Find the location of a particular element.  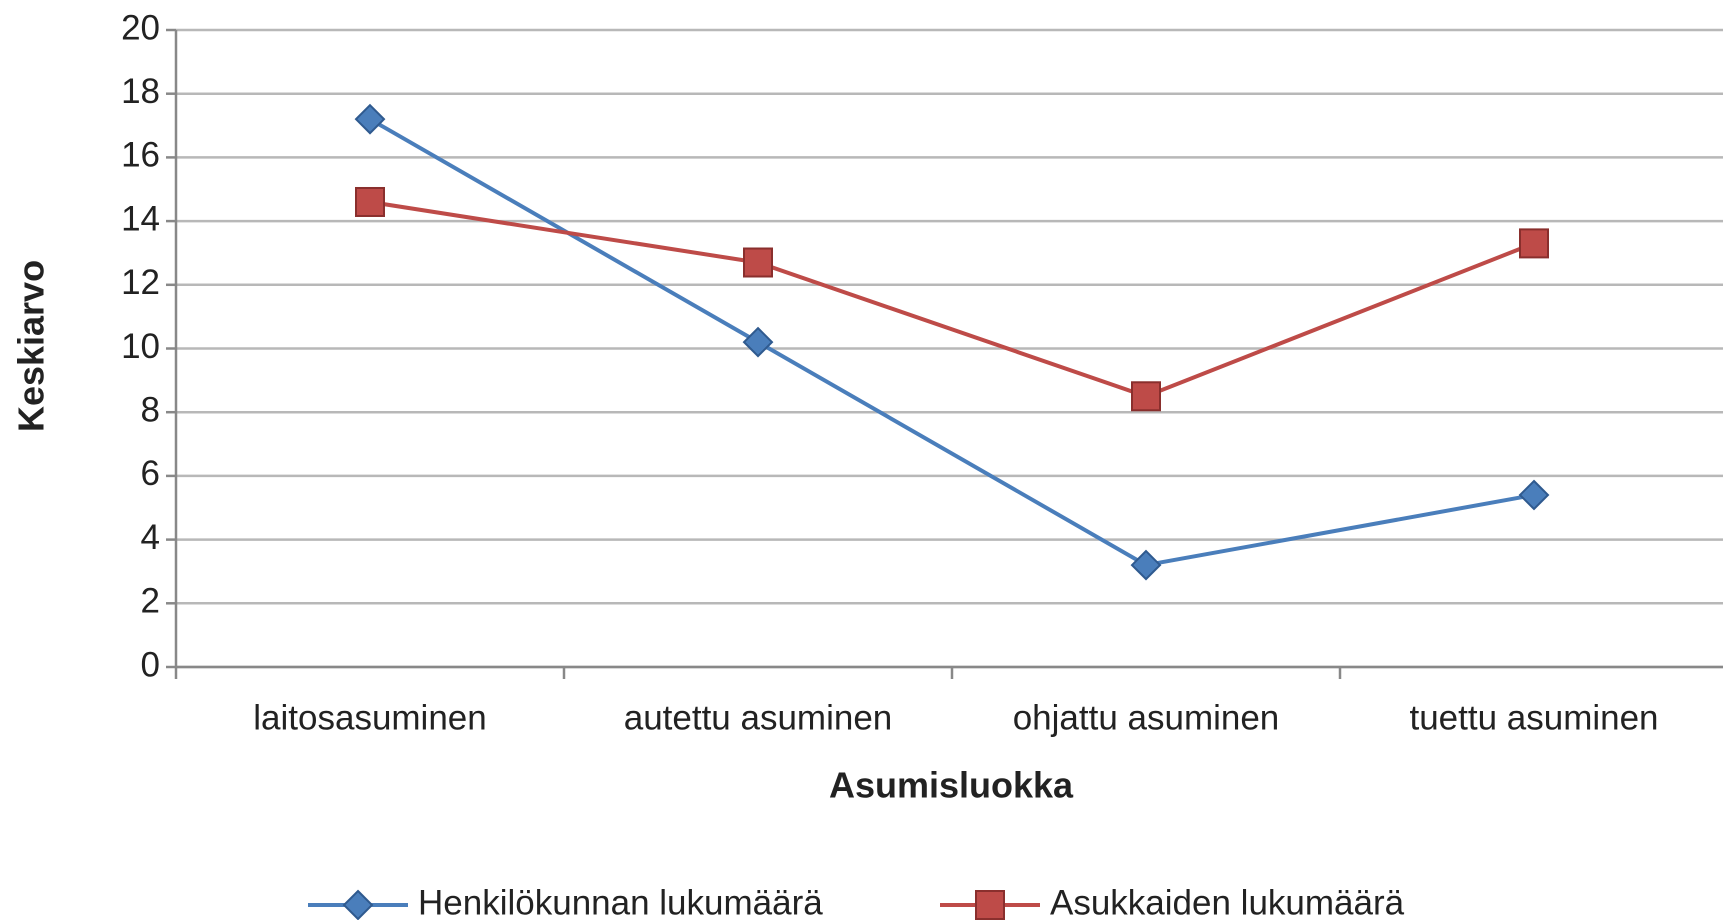

y-tick-label: 20 is located at coordinates (140, 27).